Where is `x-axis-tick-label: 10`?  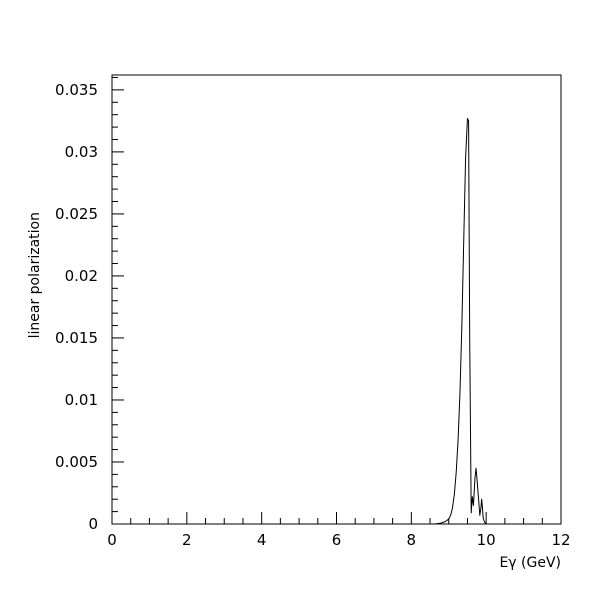
x-axis-tick-label: 10 is located at coordinates (486, 540).